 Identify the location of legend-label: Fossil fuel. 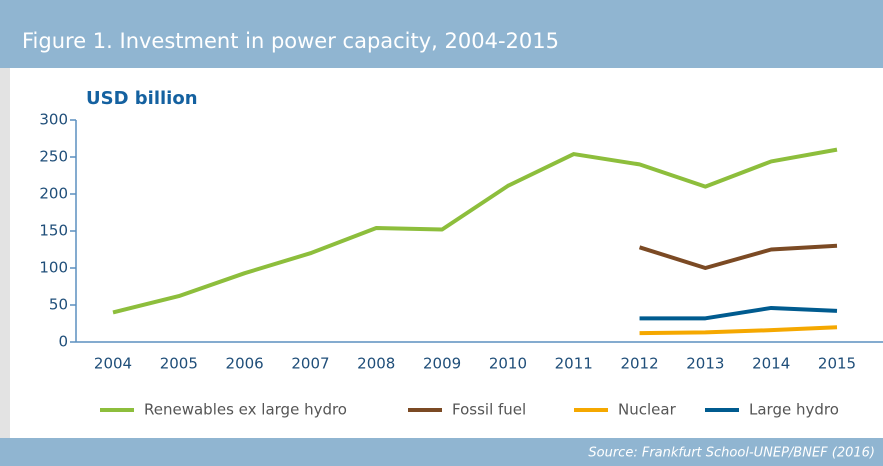
(489, 410).